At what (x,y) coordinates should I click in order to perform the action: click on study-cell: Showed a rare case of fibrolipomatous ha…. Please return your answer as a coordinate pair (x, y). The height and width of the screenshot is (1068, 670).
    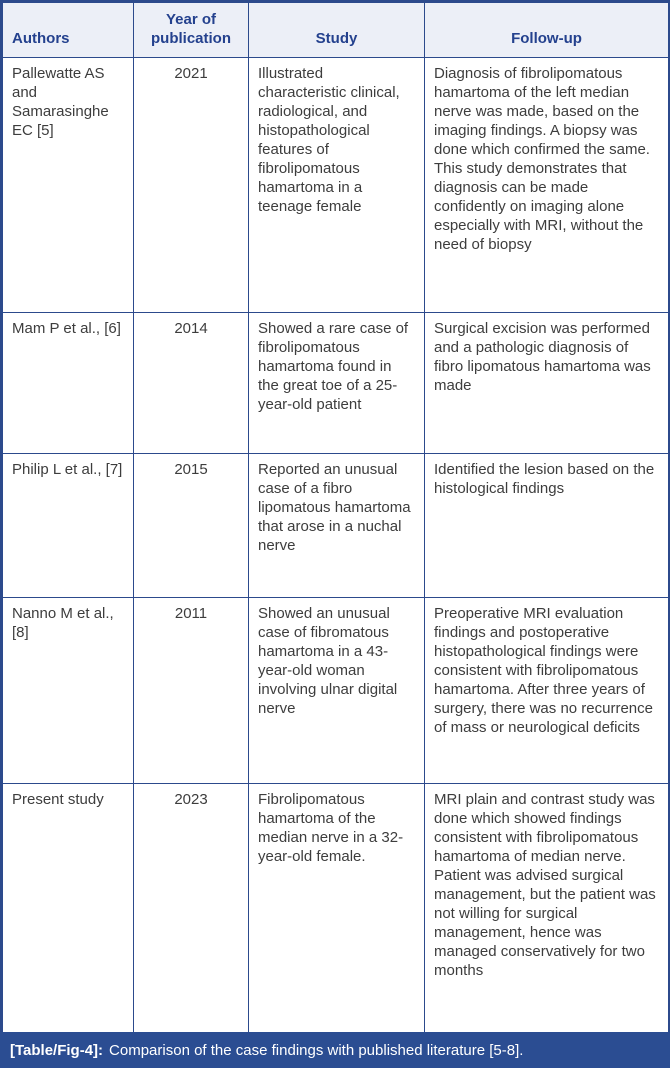
    Looking at the image, I should click on (336, 383).